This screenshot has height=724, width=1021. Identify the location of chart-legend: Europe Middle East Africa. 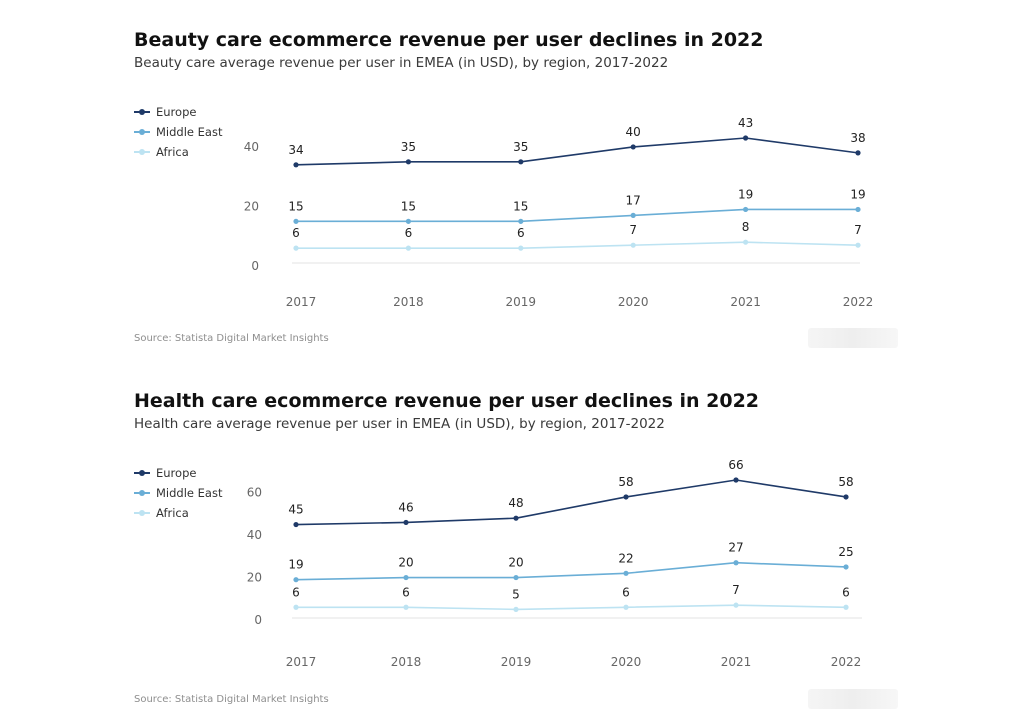
(178, 132).